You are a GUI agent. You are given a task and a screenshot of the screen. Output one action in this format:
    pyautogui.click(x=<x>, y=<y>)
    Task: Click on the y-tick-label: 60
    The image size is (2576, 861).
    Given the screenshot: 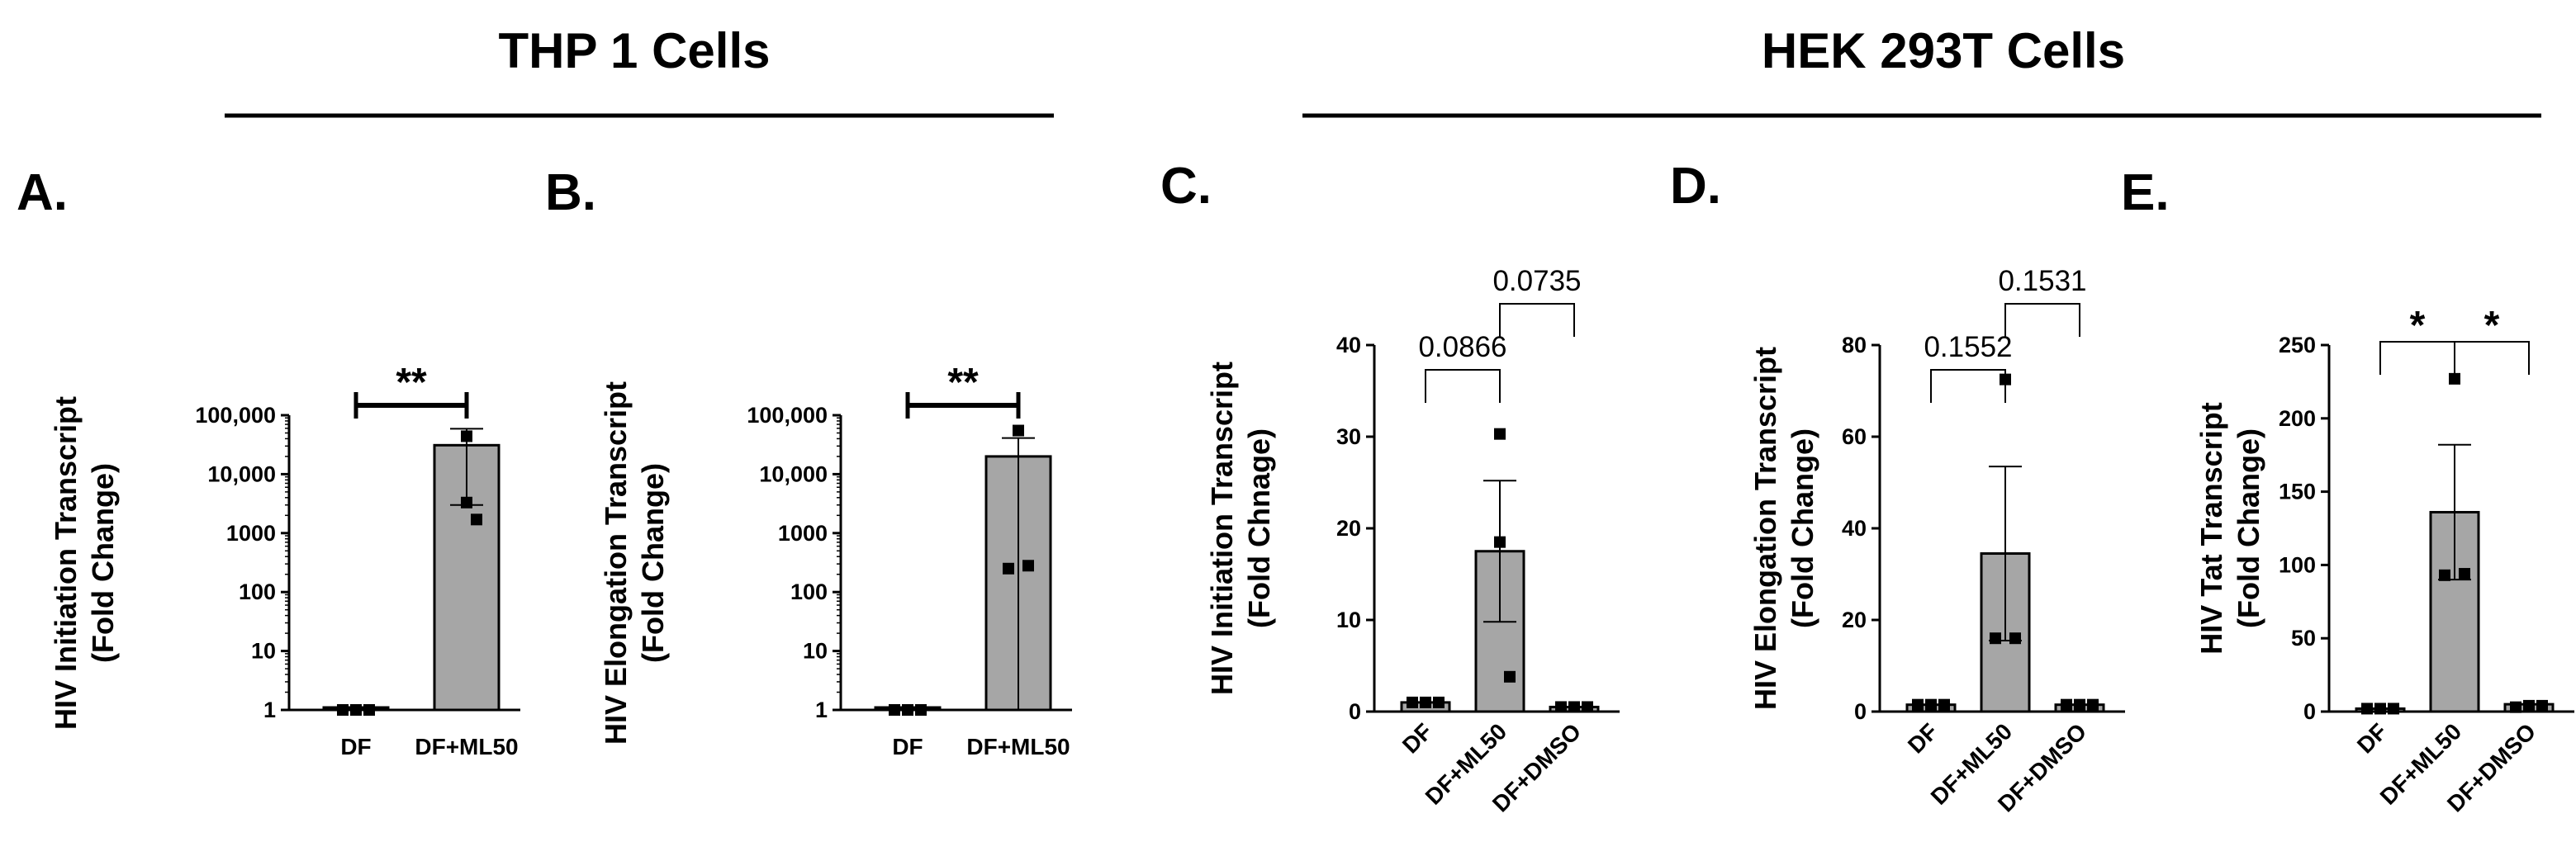 What is the action you would take?
    pyautogui.click(x=1854, y=436)
    